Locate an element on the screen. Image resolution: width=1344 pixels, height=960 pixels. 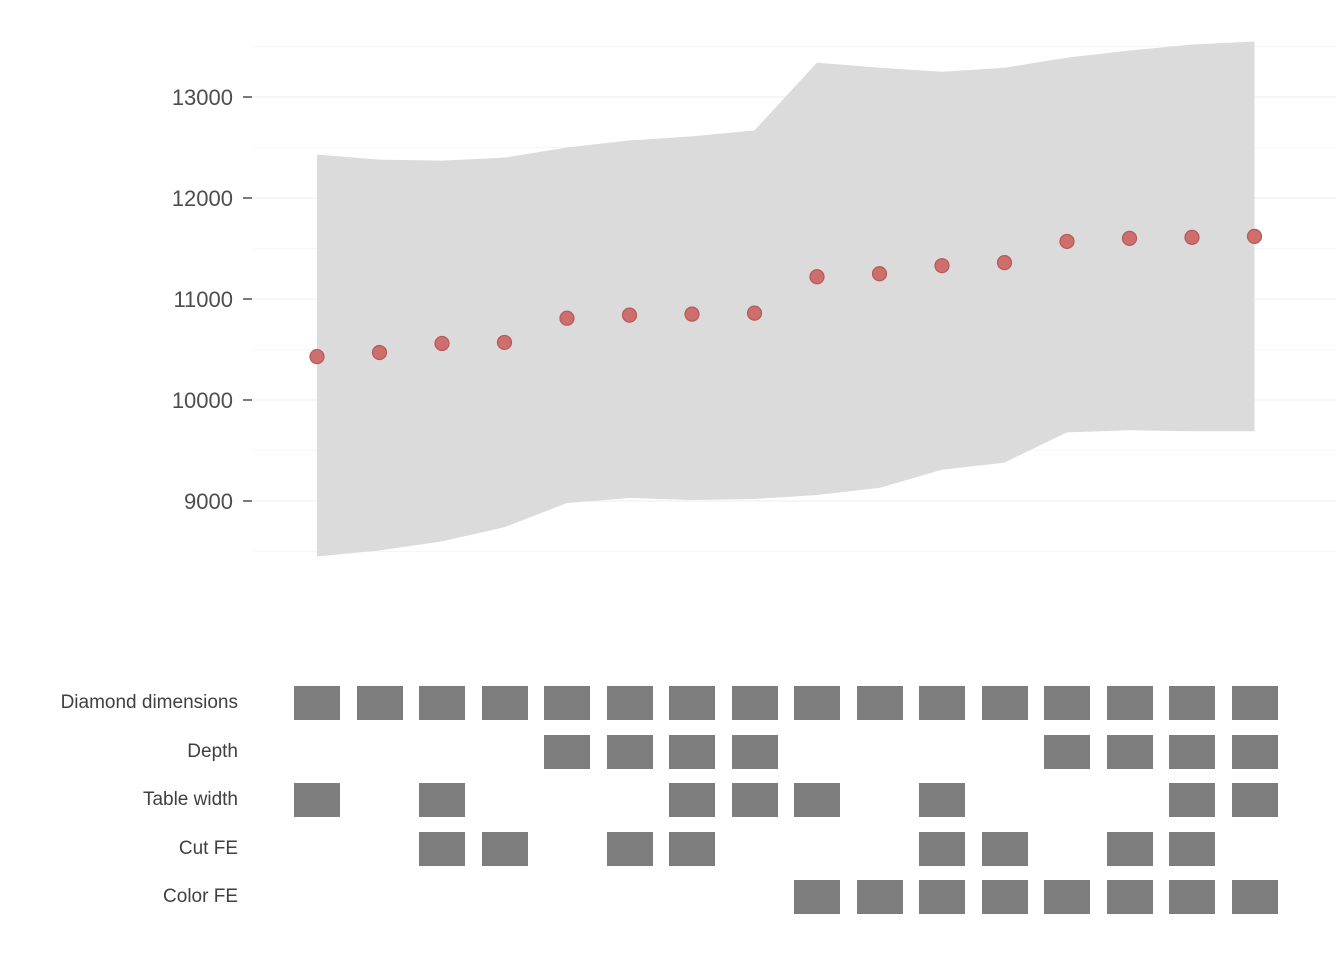
matrix-row-label: Color FE is located at coordinates (200, 896).